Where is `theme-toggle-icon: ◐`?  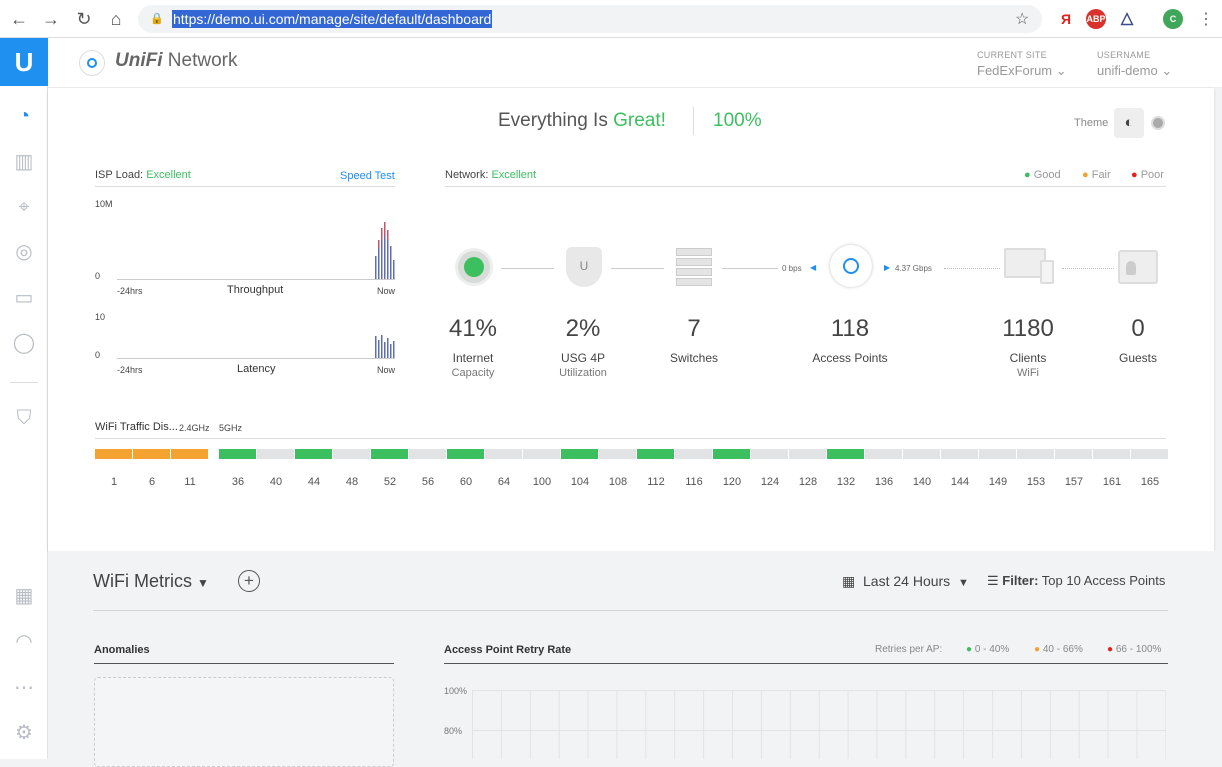
theme-toggle-icon: ◐ is located at coordinates (1129, 123).